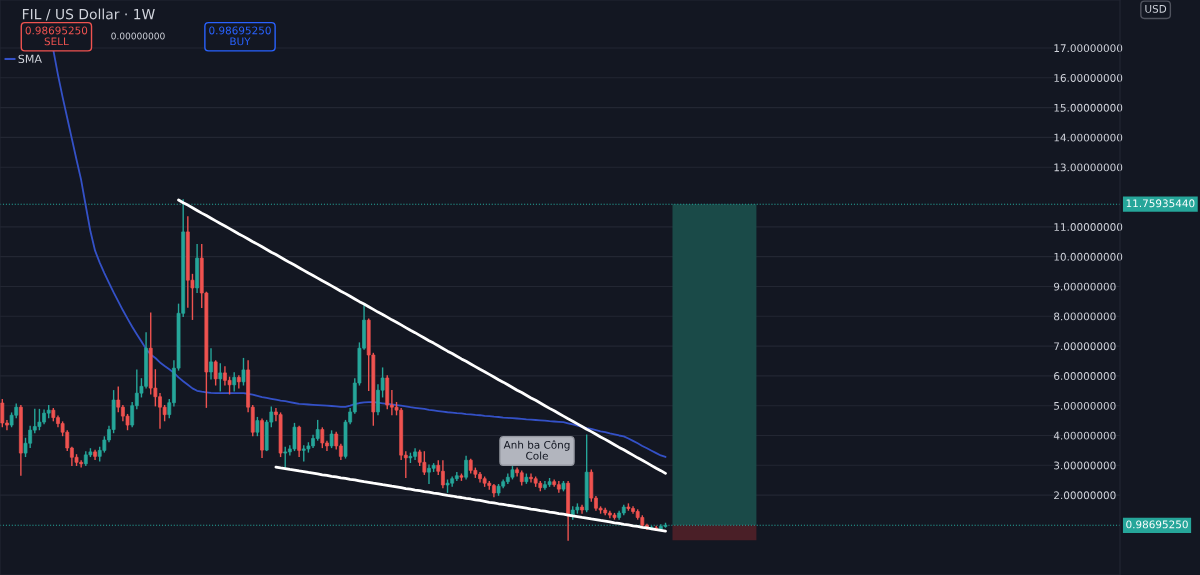 Image resolution: width=1200 pixels, height=575 pixels. What do you see at coordinates (1088, 227) in the screenshot?
I see `y-tick-label: 11.00000000` at bounding box center [1088, 227].